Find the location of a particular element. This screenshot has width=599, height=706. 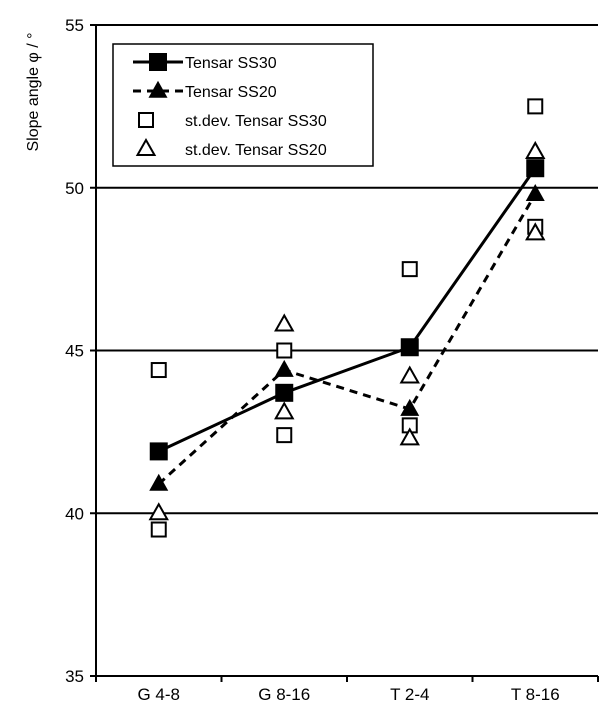

legend-entry: st.dev. Tensar SS30 is located at coordinates (232, 121).